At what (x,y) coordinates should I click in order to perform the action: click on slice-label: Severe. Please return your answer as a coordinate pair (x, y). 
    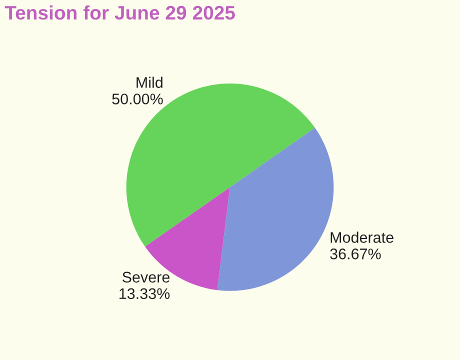
    Looking at the image, I should click on (146, 277).